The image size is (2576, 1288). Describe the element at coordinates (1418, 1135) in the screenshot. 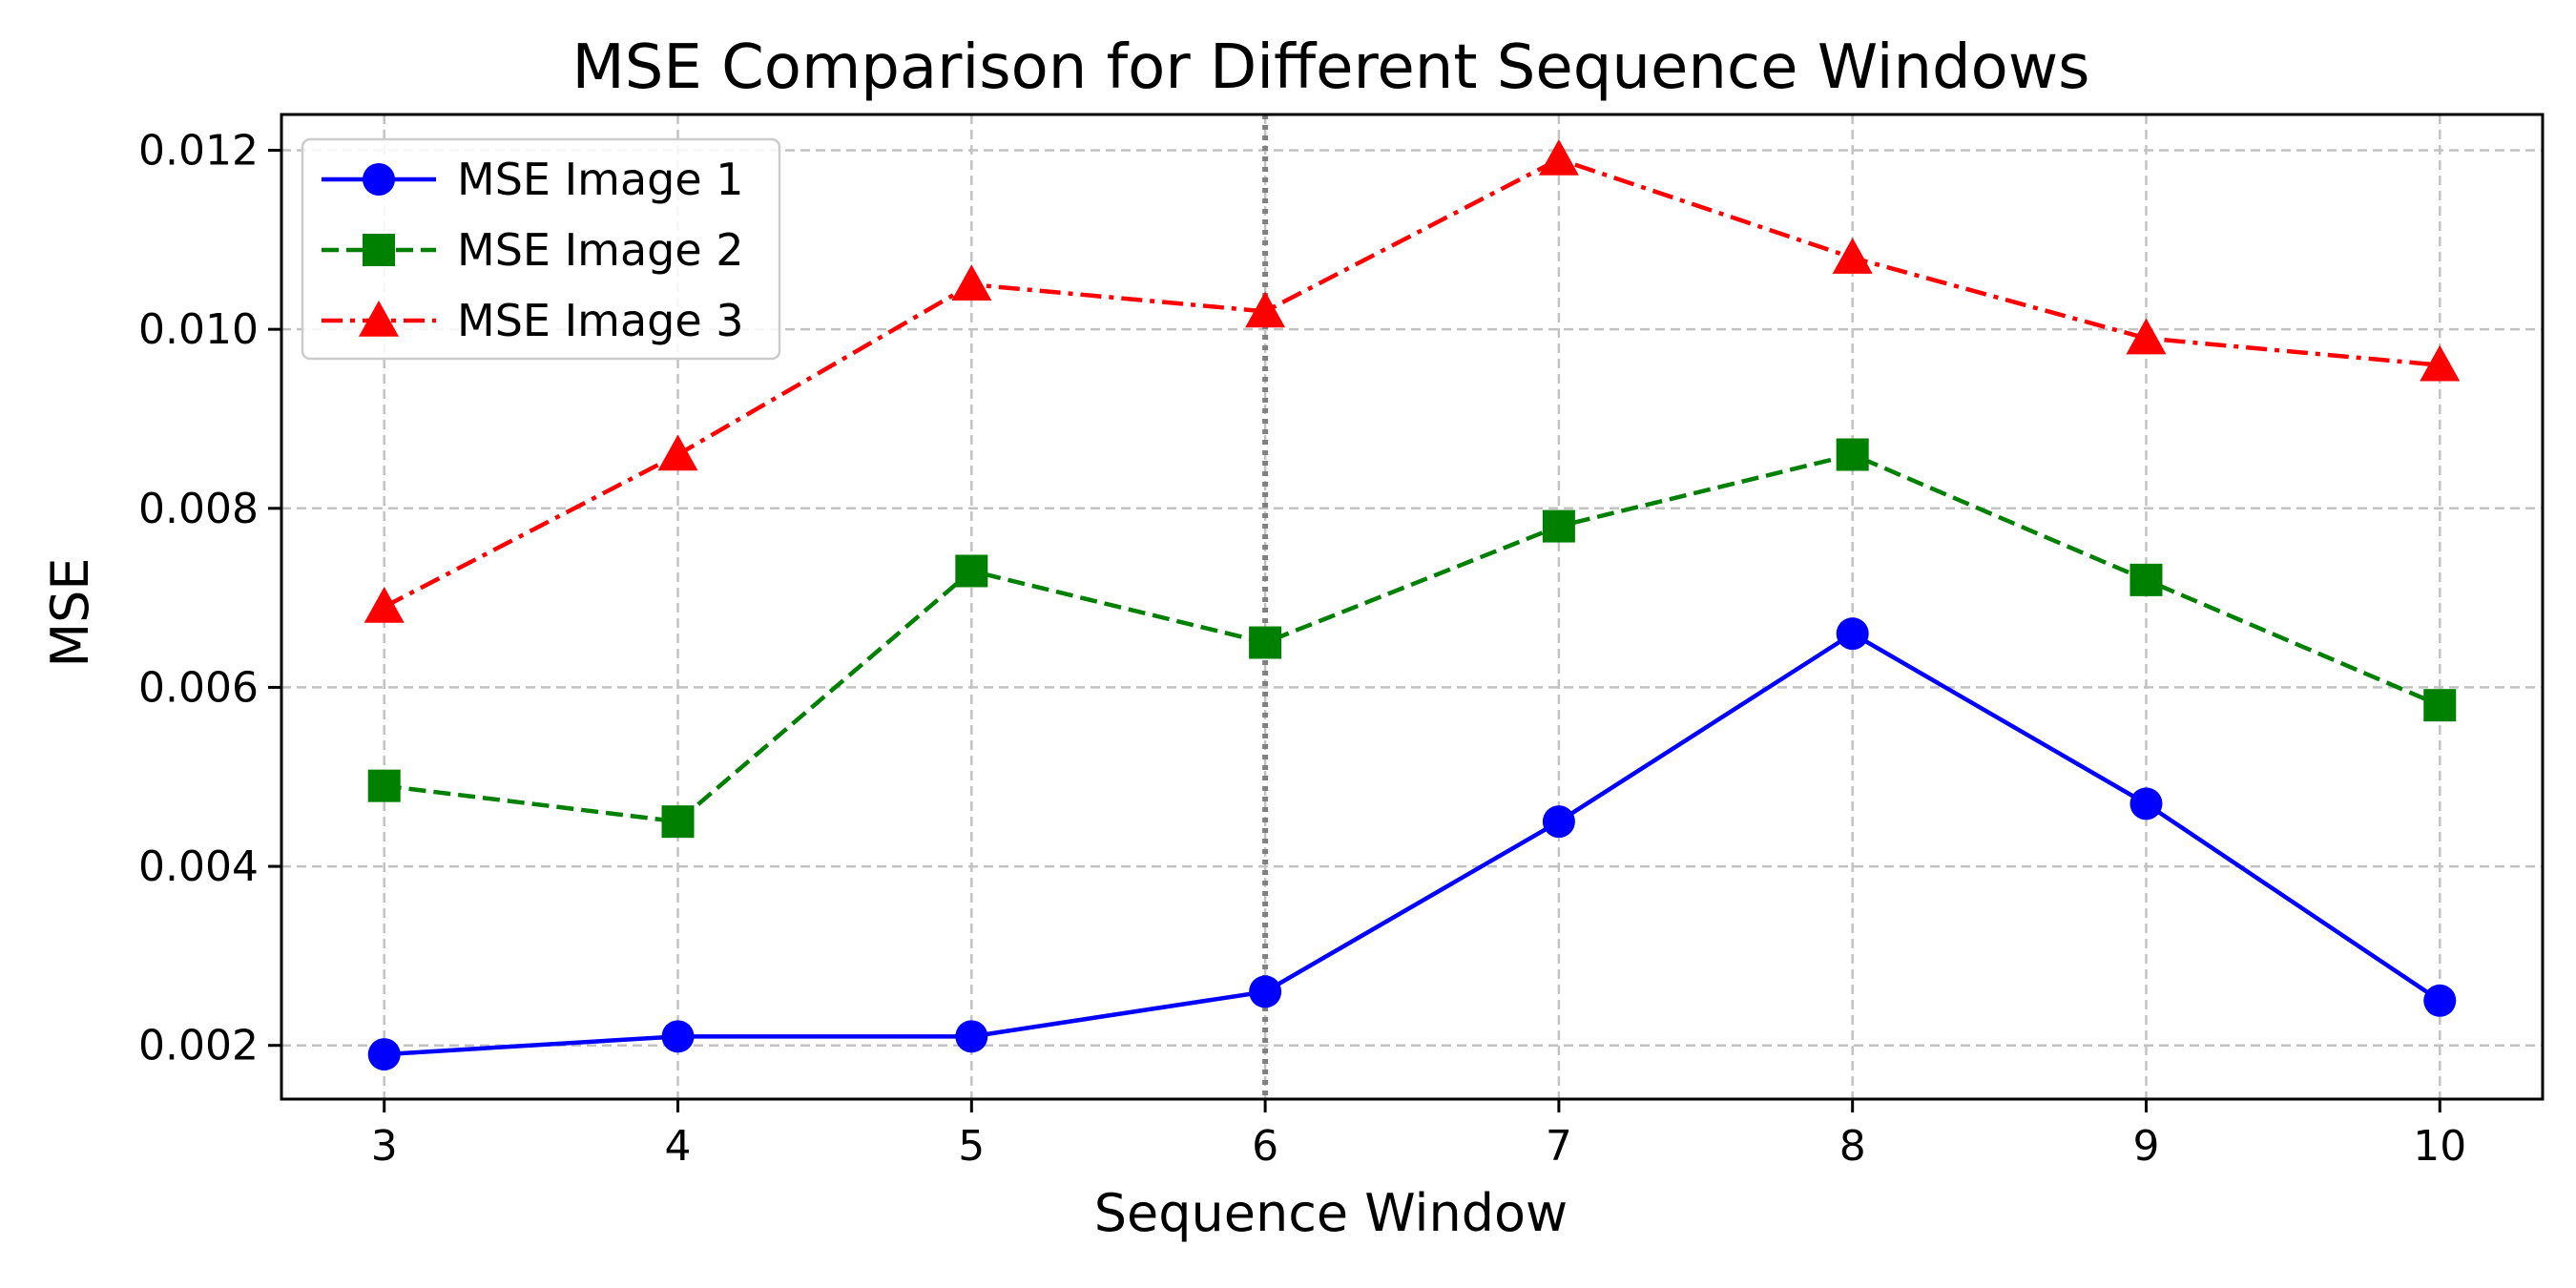

I see `x-axis-ticks: 3 4 5 6 7 8 9 10` at that location.